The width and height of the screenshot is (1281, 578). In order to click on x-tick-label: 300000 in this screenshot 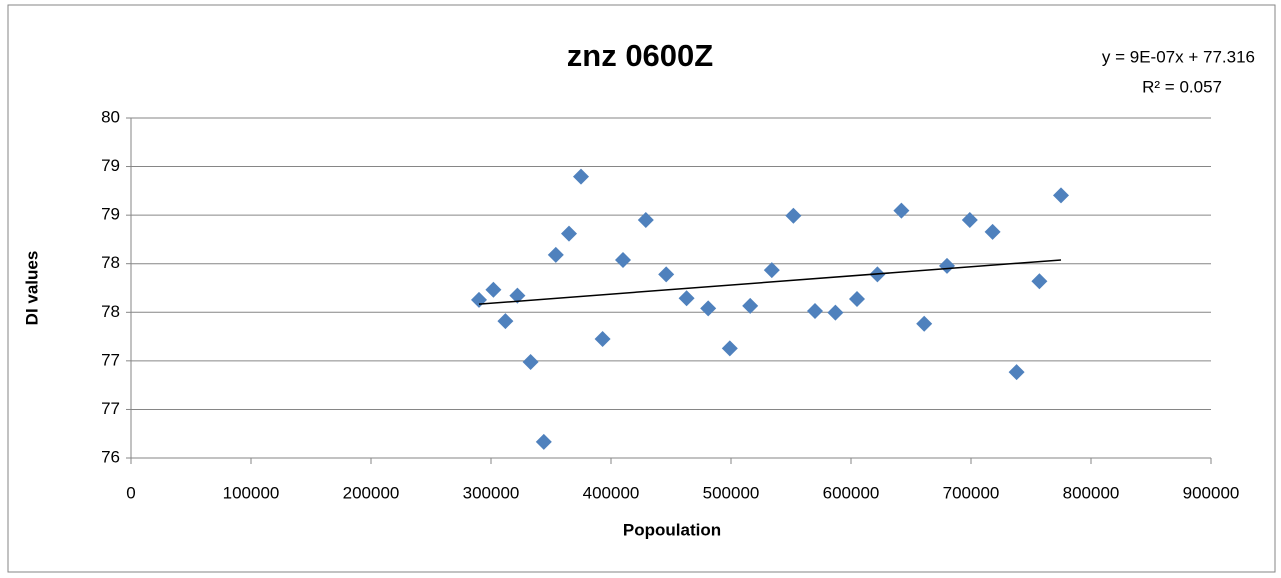, I will do `click(491, 492)`.